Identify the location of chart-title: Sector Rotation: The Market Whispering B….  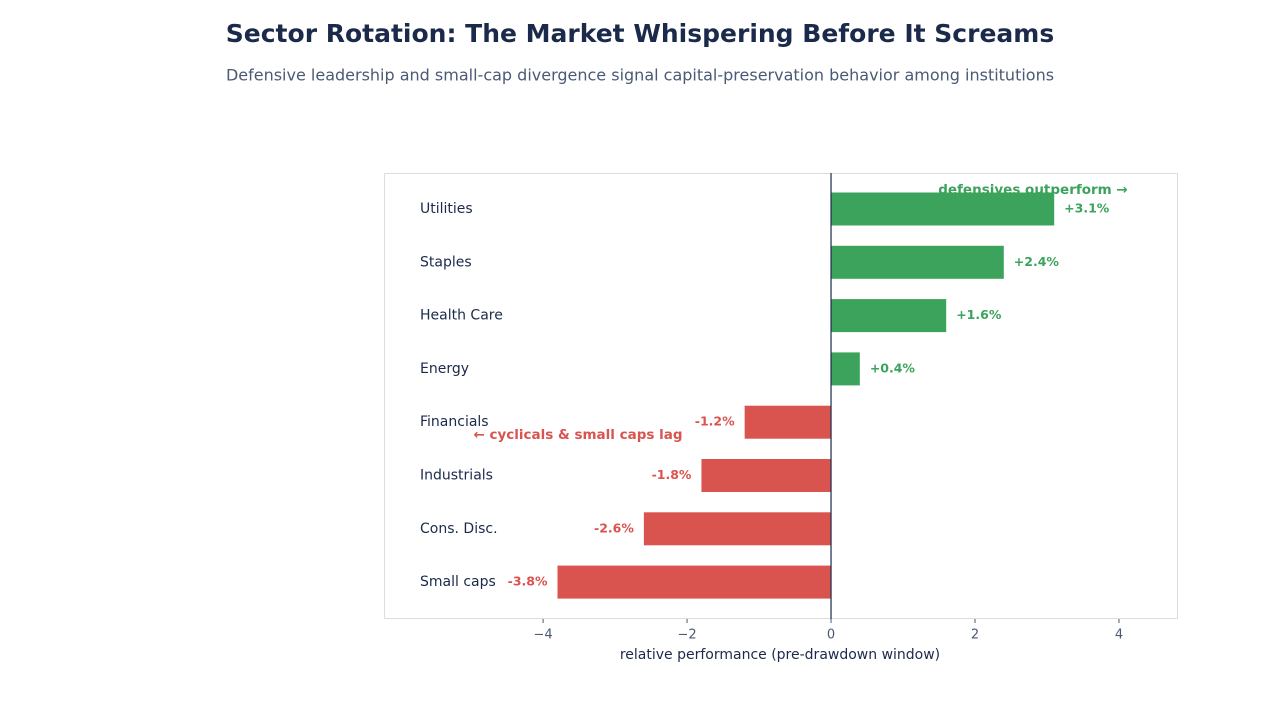
(640, 33).